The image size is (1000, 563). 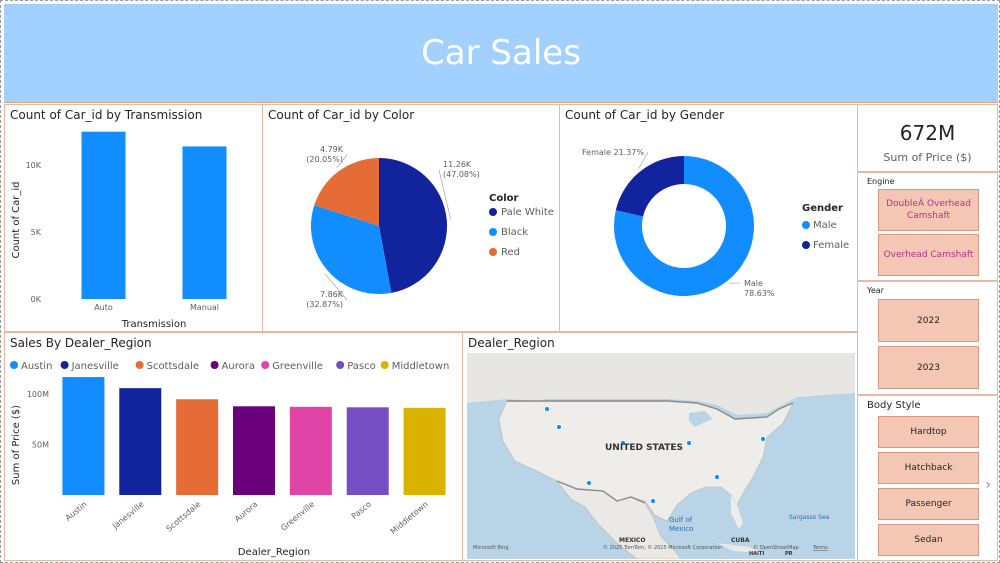 I want to click on region-chart-title: Sales By Dealer_Region, so click(x=81, y=343).